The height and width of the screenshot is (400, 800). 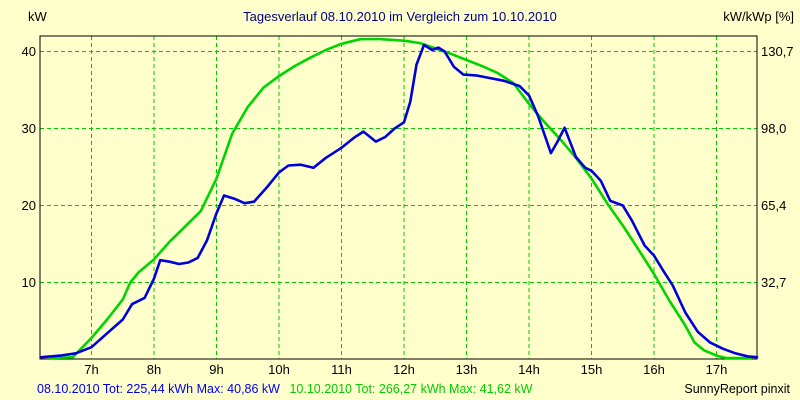 What do you see at coordinates (758, 16) in the screenshot?
I see `right-axis-unit-label: kW/kWp [%]` at bounding box center [758, 16].